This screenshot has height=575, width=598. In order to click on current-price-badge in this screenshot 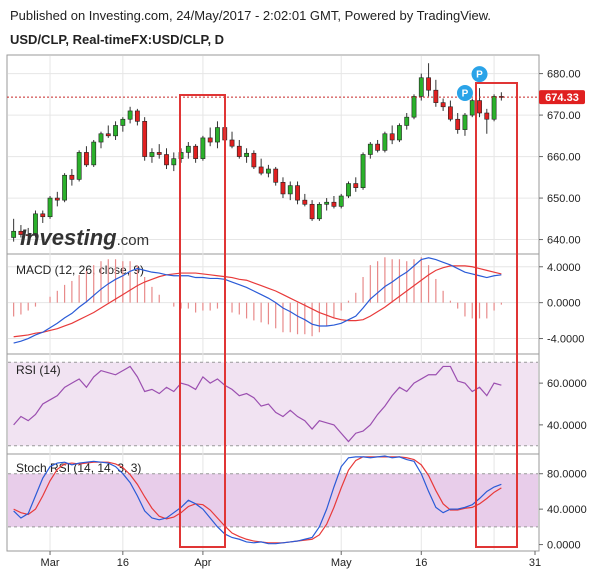, I will do `click(562, 97)`.